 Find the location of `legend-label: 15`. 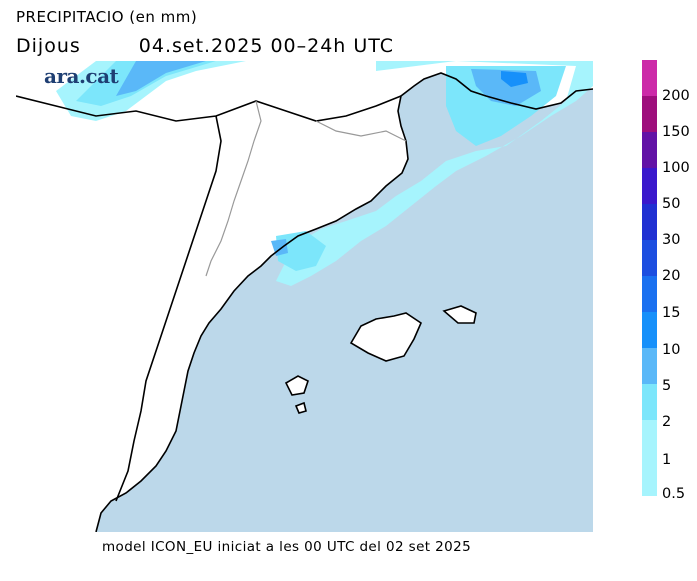

legend-label: 15 is located at coordinates (671, 313).